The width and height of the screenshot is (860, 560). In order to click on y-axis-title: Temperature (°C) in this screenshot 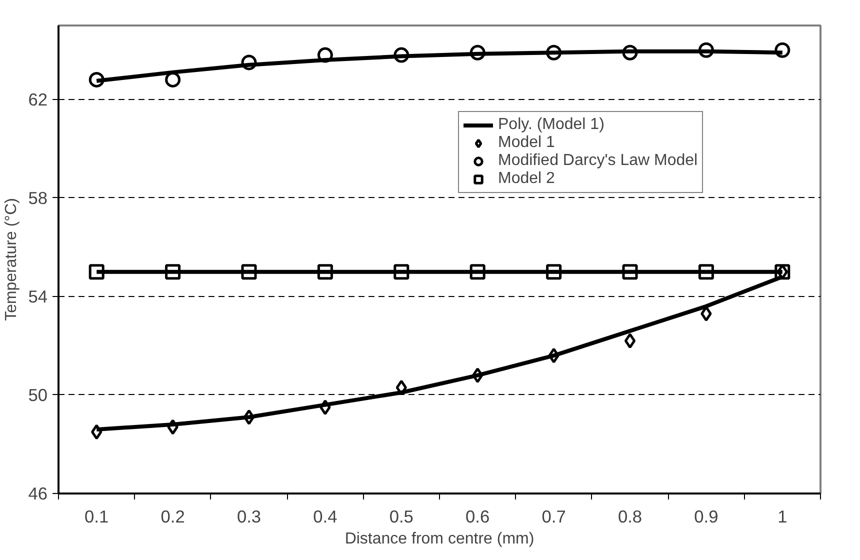, I will do `click(11, 259)`.